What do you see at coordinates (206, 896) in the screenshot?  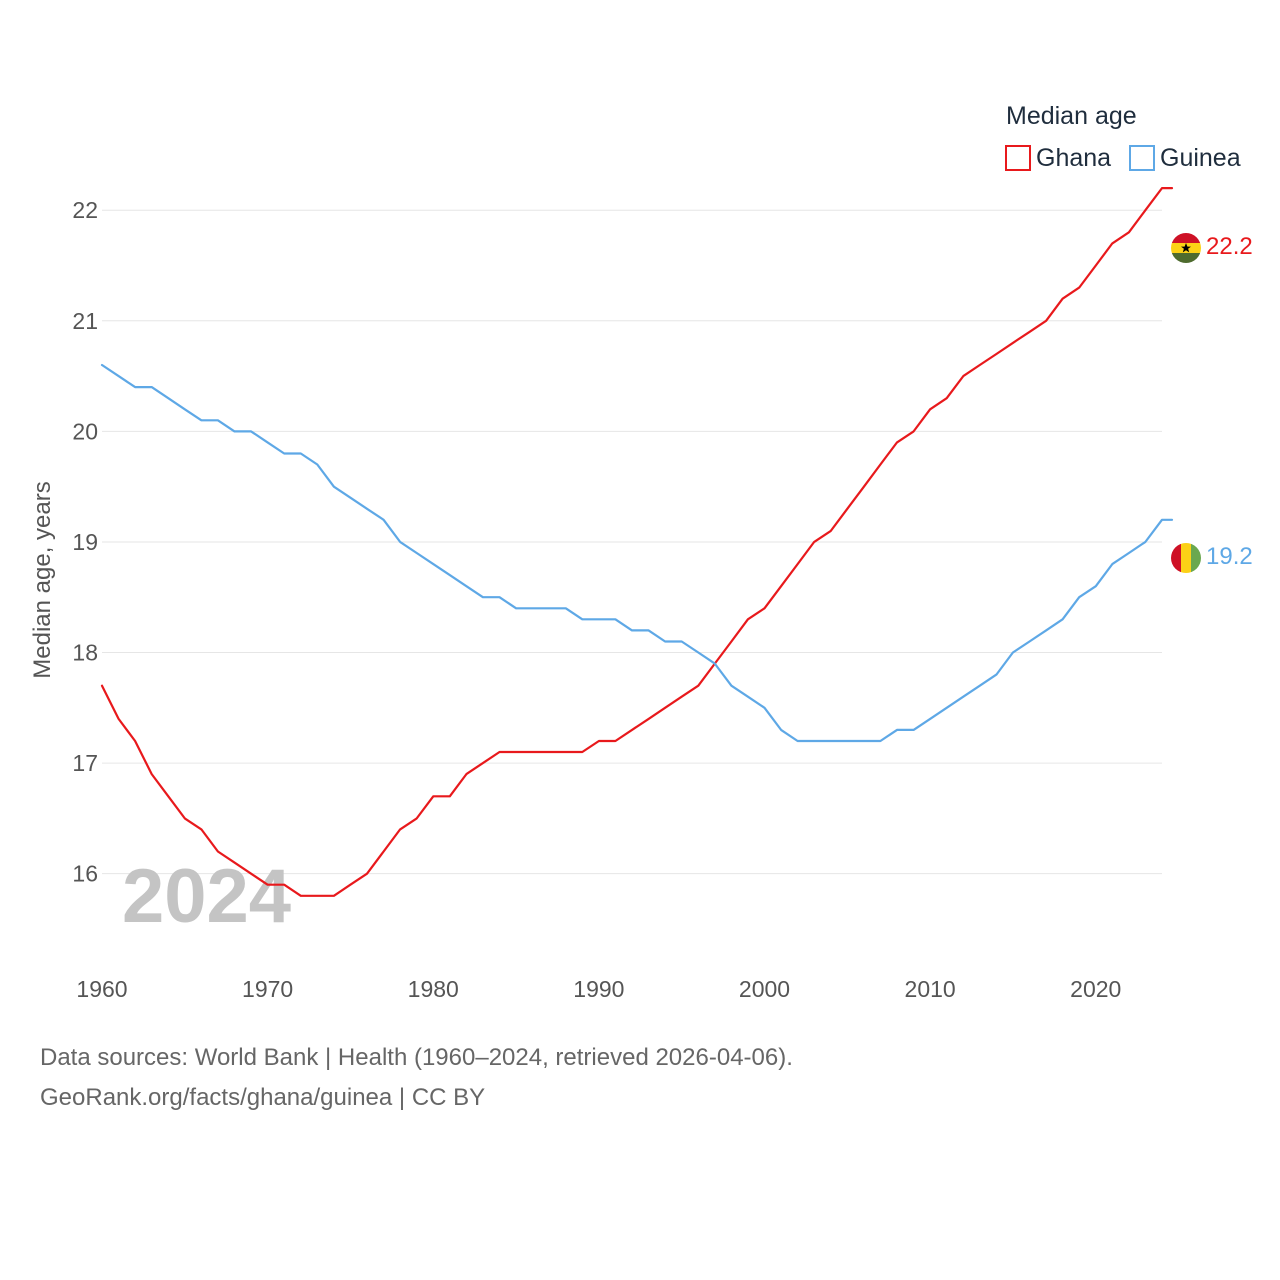 I see `year-watermark: 2024` at bounding box center [206, 896].